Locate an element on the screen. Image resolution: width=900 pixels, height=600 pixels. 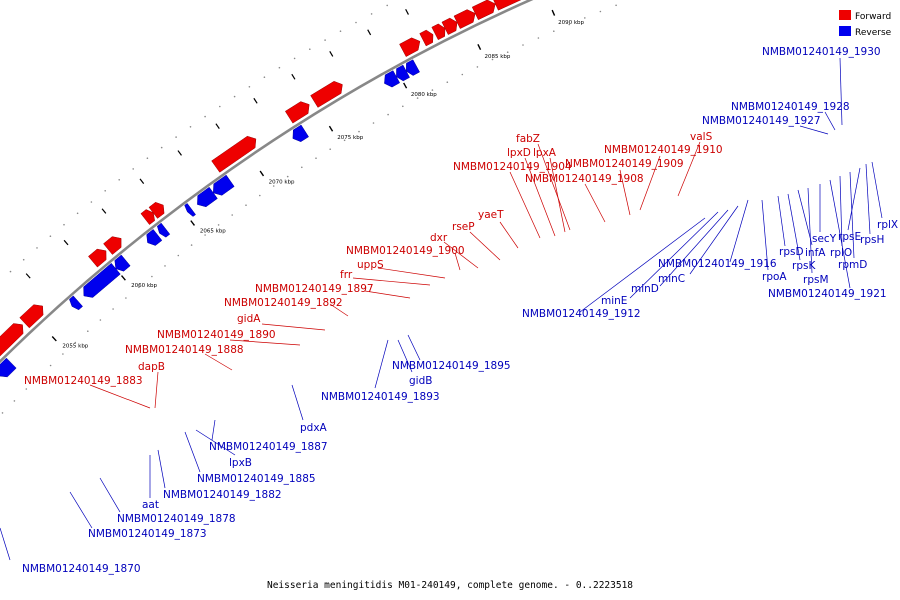
forward-gene-label: NMBM01240149_1890 is located at coordinates (216, 335).